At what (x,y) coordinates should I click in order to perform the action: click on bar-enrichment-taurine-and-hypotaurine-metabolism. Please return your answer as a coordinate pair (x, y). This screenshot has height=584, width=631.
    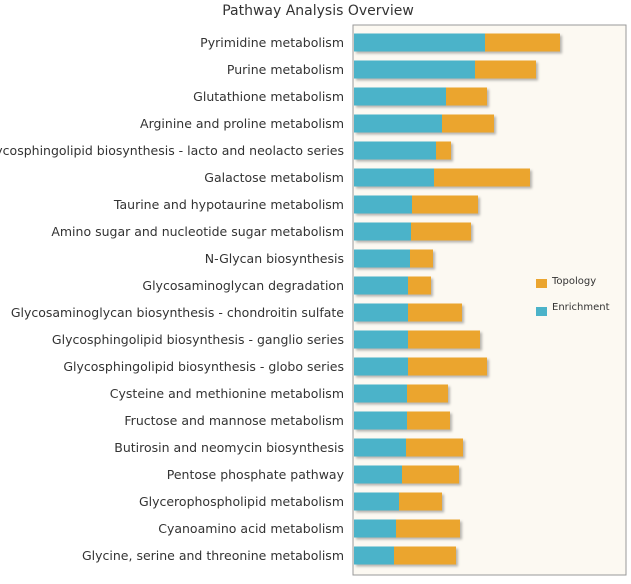
    Looking at the image, I should click on (383, 204).